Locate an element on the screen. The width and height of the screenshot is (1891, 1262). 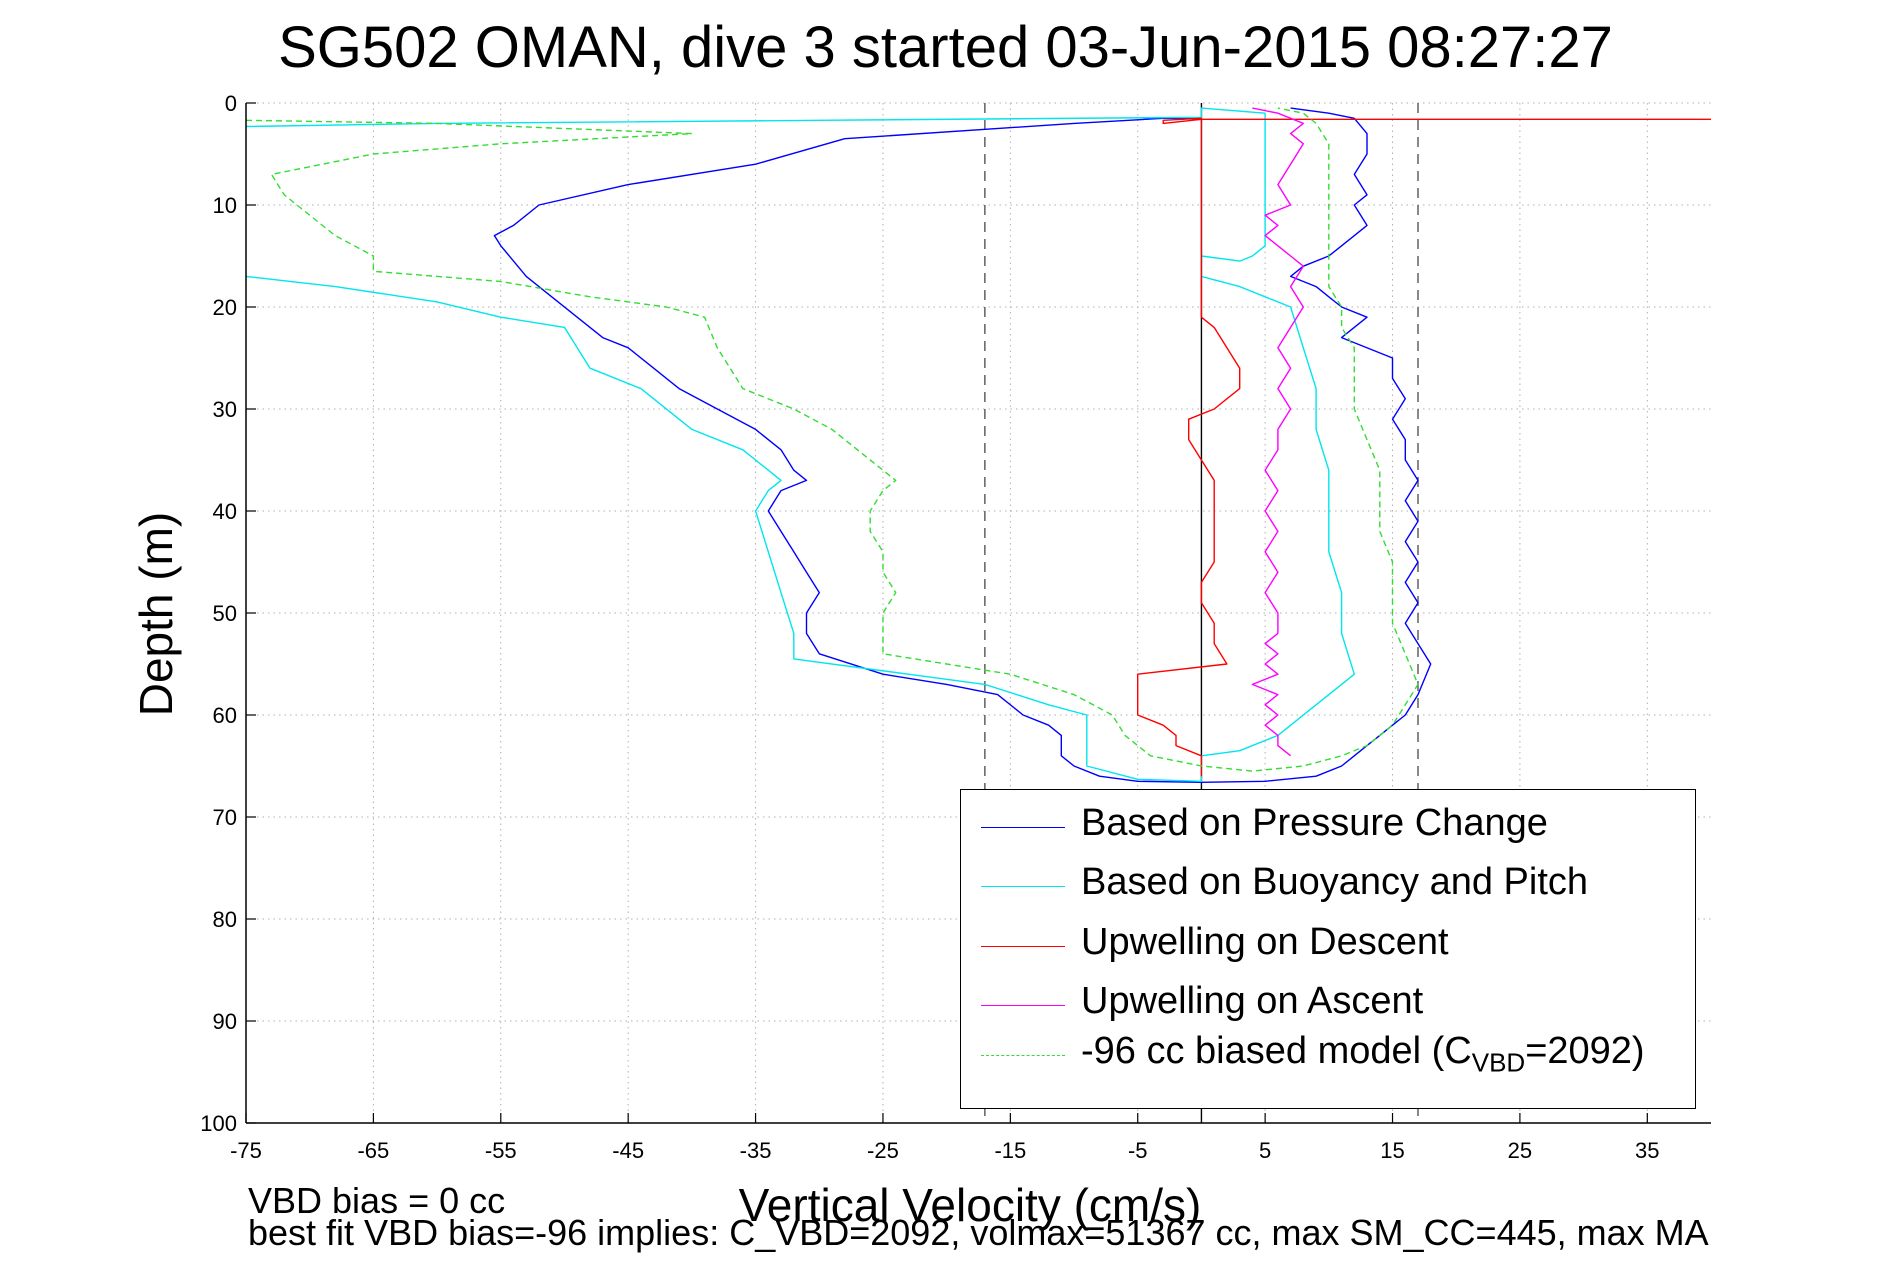
x-tick-label-1: -65 is located at coordinates (373, 1150).